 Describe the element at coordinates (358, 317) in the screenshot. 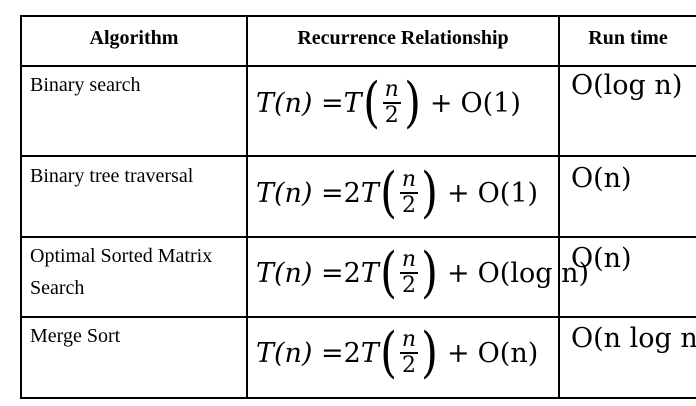

I see `table-rule-row3` at that location.